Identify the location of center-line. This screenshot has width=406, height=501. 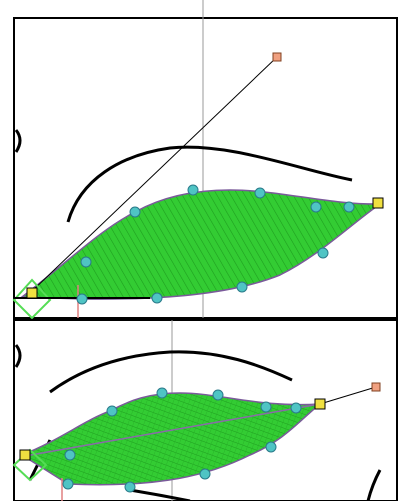
(172, 430).